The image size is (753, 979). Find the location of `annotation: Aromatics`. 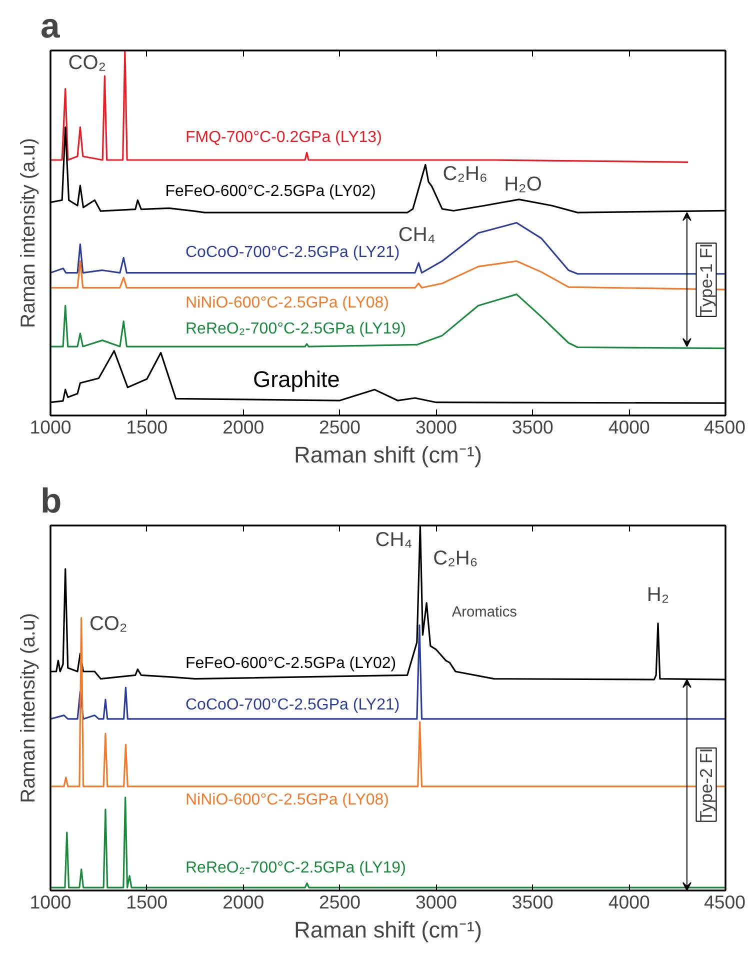

annotation: Aromatics is located at coordinates (485, 612).